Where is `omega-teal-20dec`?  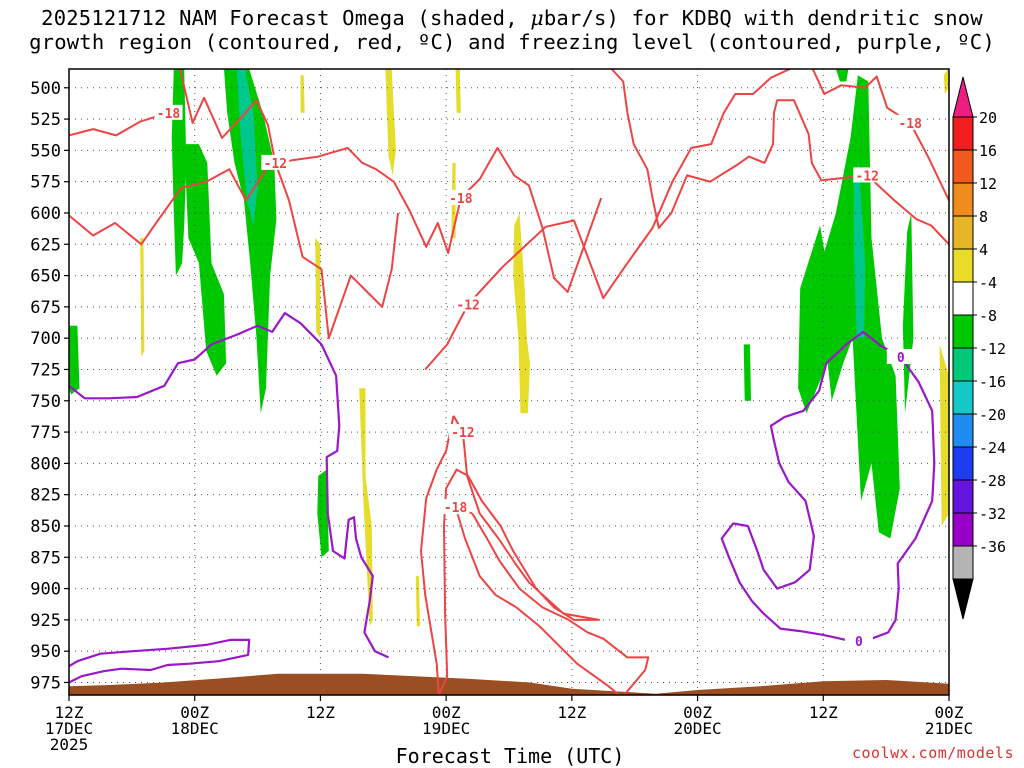 omega-teal-20dec is located at coordinates (859, 250).